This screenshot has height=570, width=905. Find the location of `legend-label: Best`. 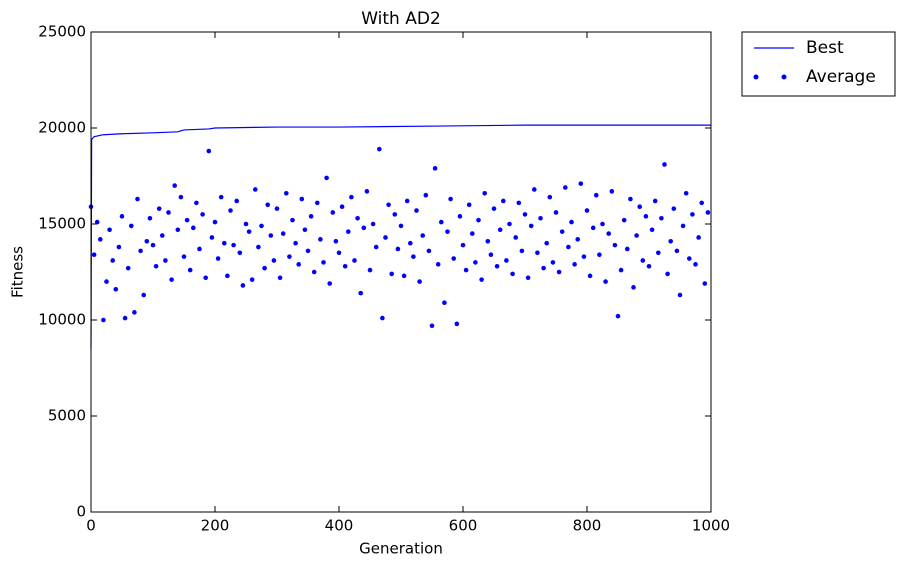

legend-label: Best is located at coordinates (825, 48).